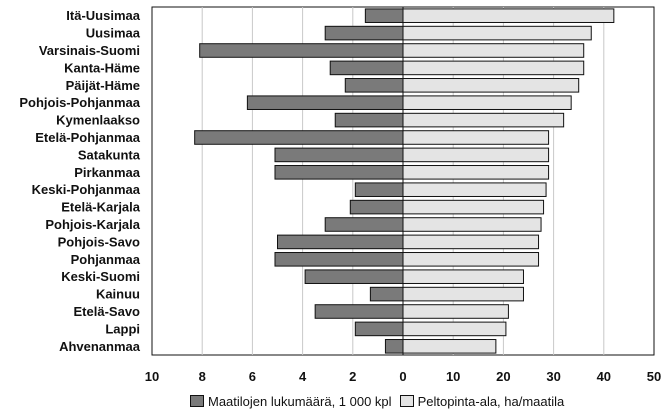 This screenshot has width=663, height=413. Describe the element at coordinates (303, 376) in the screenshot. I see `x-tick-label: 4` at that location.